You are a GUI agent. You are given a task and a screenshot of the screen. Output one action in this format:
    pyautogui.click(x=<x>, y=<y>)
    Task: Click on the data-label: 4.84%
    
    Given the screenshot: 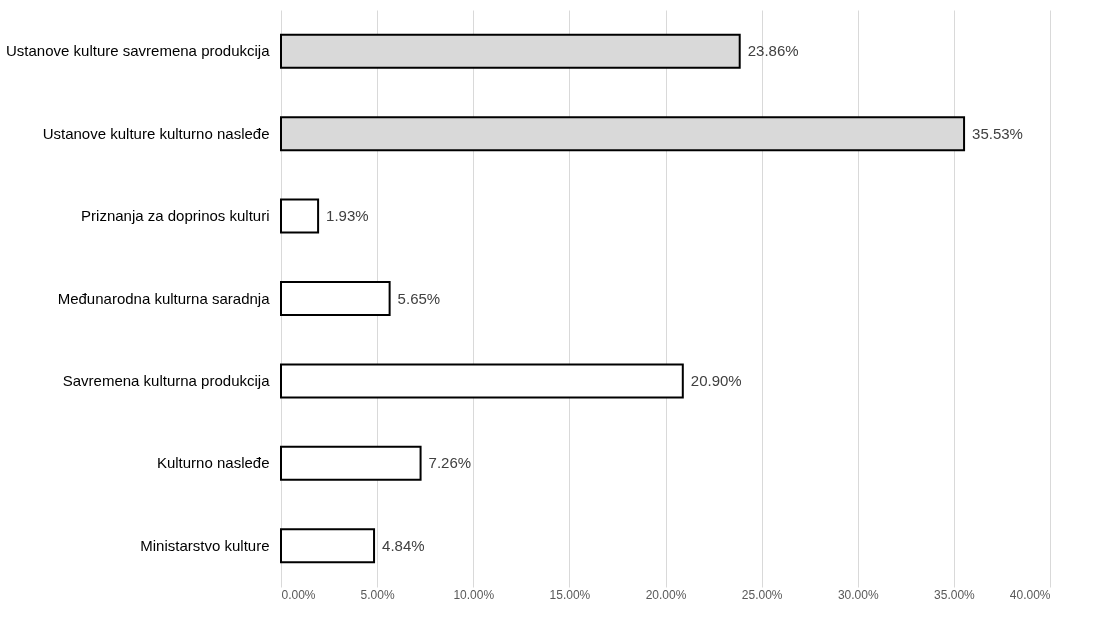 What is the action you would take?
    pyautogui.click(x=403, y=545)
    